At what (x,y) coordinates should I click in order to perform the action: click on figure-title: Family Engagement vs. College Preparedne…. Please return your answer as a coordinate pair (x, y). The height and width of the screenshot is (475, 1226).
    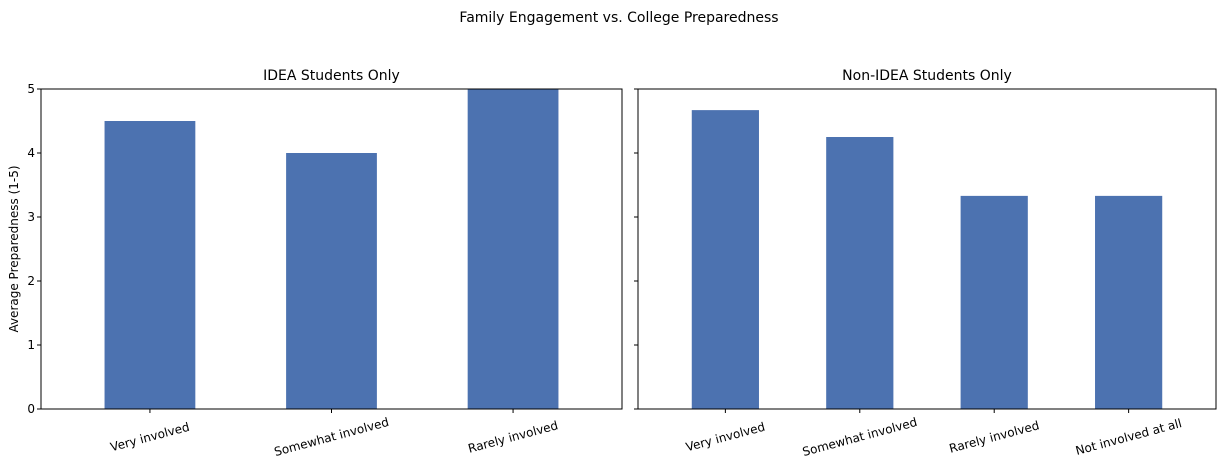
    Looking at the image, I should click on (618, 18).